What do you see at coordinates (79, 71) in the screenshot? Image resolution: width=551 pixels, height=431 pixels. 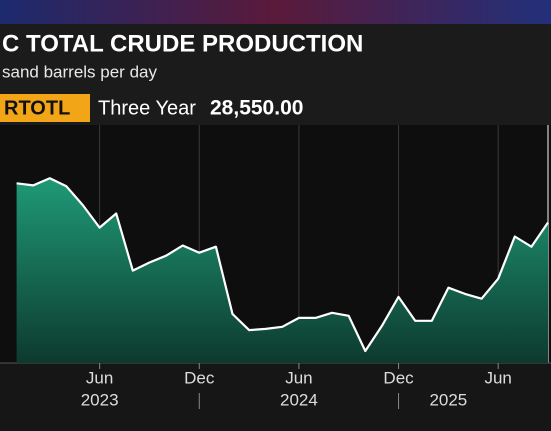 I see `chart-subtitle: sand barrels per day` at bounding box center [79, 71].